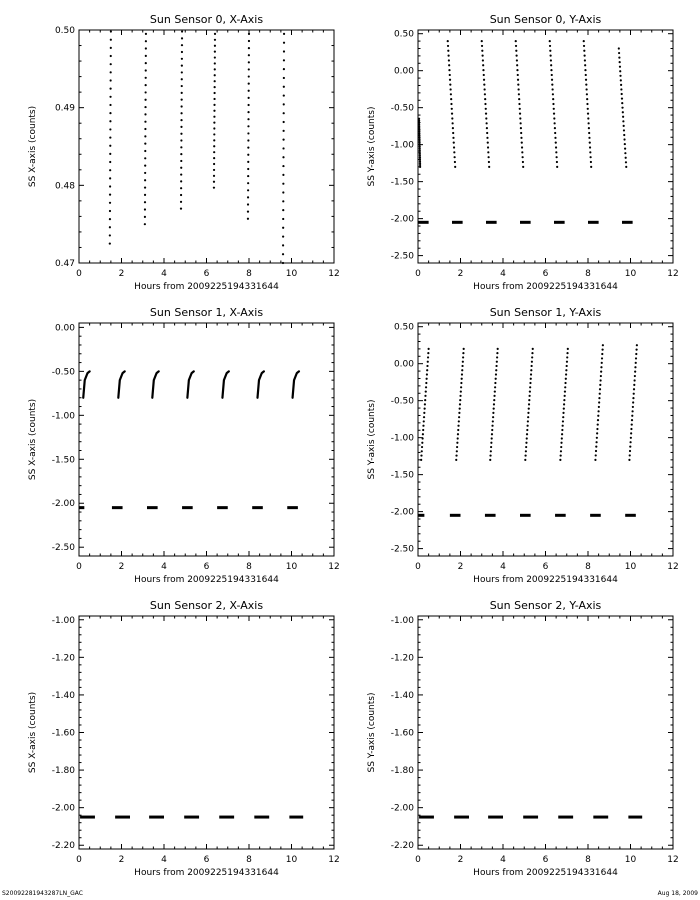 The image size is (700, 900). Describe the element at coordinates (249, 860) in the screenshot. I see `x-tick-label: 8` at that location.